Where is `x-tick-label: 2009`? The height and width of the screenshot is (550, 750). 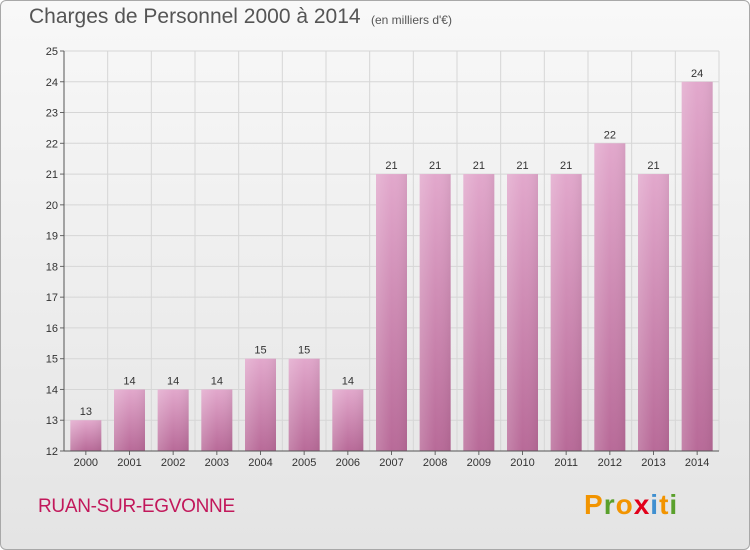
x-tick-label: 2009 is located at coordinates (479, 463).